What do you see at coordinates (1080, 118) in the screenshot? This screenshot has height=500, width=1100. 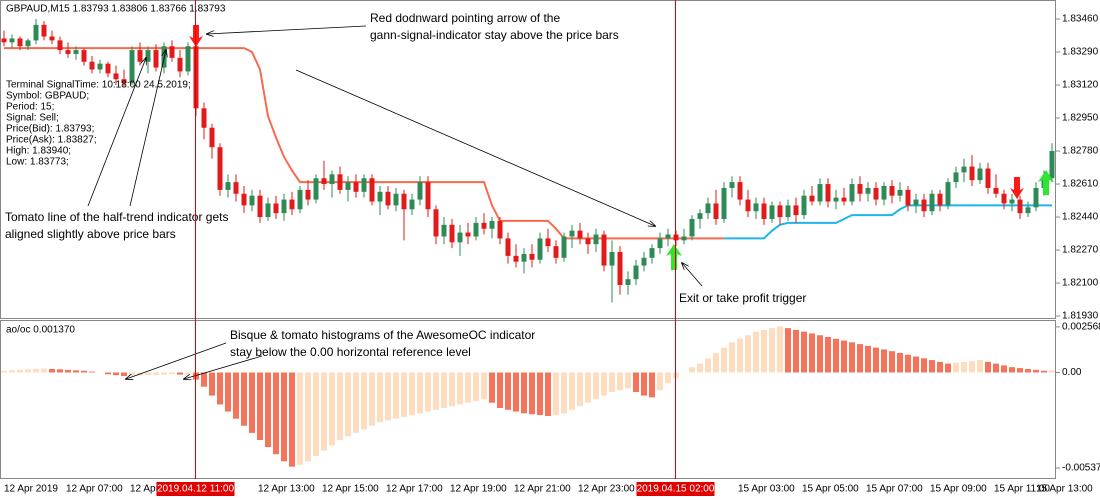 I see `y-tick-label: 1.82950` at bounding box center [1080, 118].